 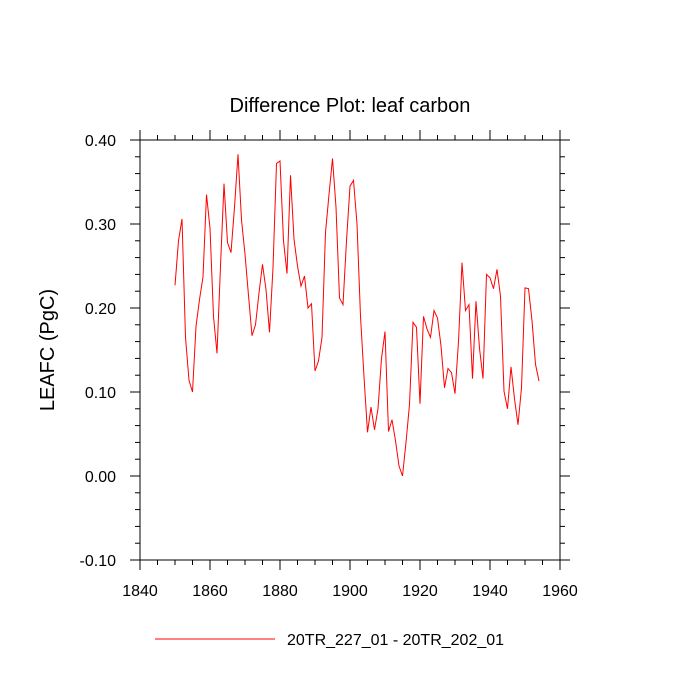 I want to click on y-tick-label: 0.40, so click(x=100, y=141).